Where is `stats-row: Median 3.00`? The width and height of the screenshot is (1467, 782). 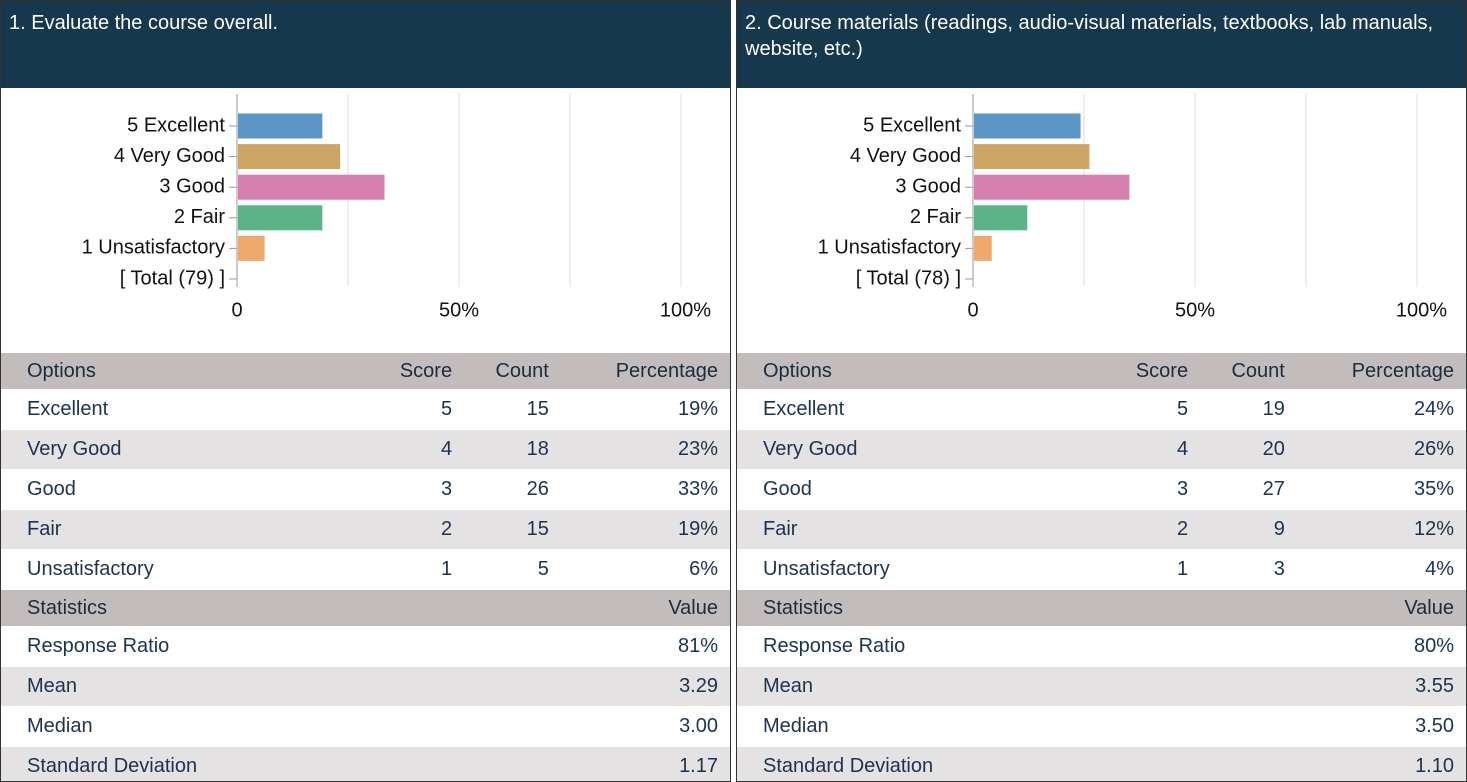
stats-row: Median 3.00 is located at coordinates (365, 726).